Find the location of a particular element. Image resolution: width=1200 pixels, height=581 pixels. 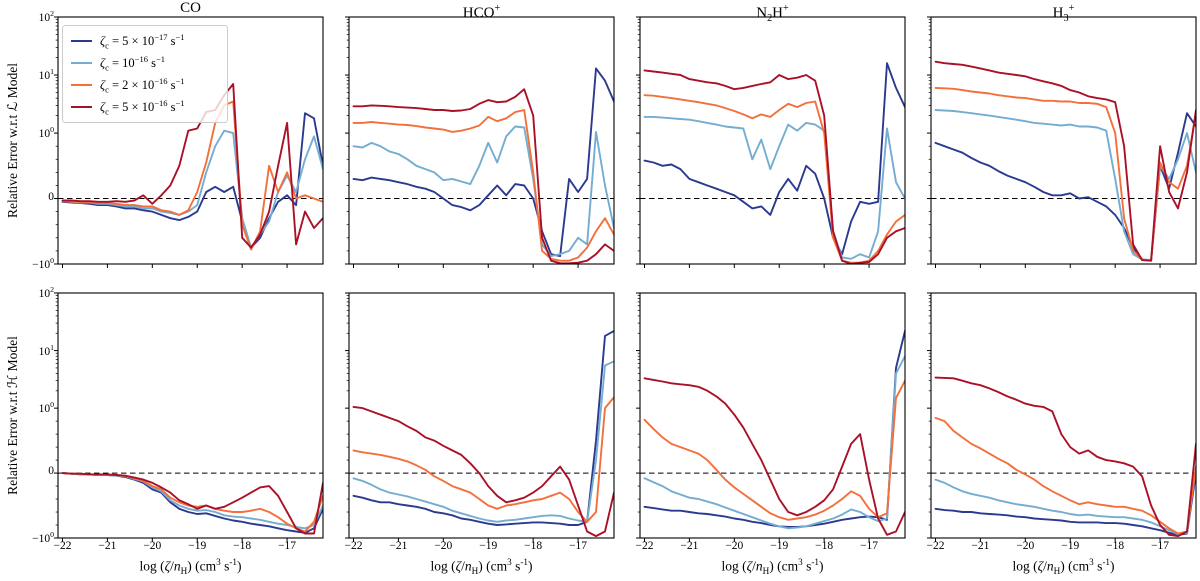

x-axis-label-col1: log (ζ/nH) (cm3 s-1) is located at coordinates (190, 567).